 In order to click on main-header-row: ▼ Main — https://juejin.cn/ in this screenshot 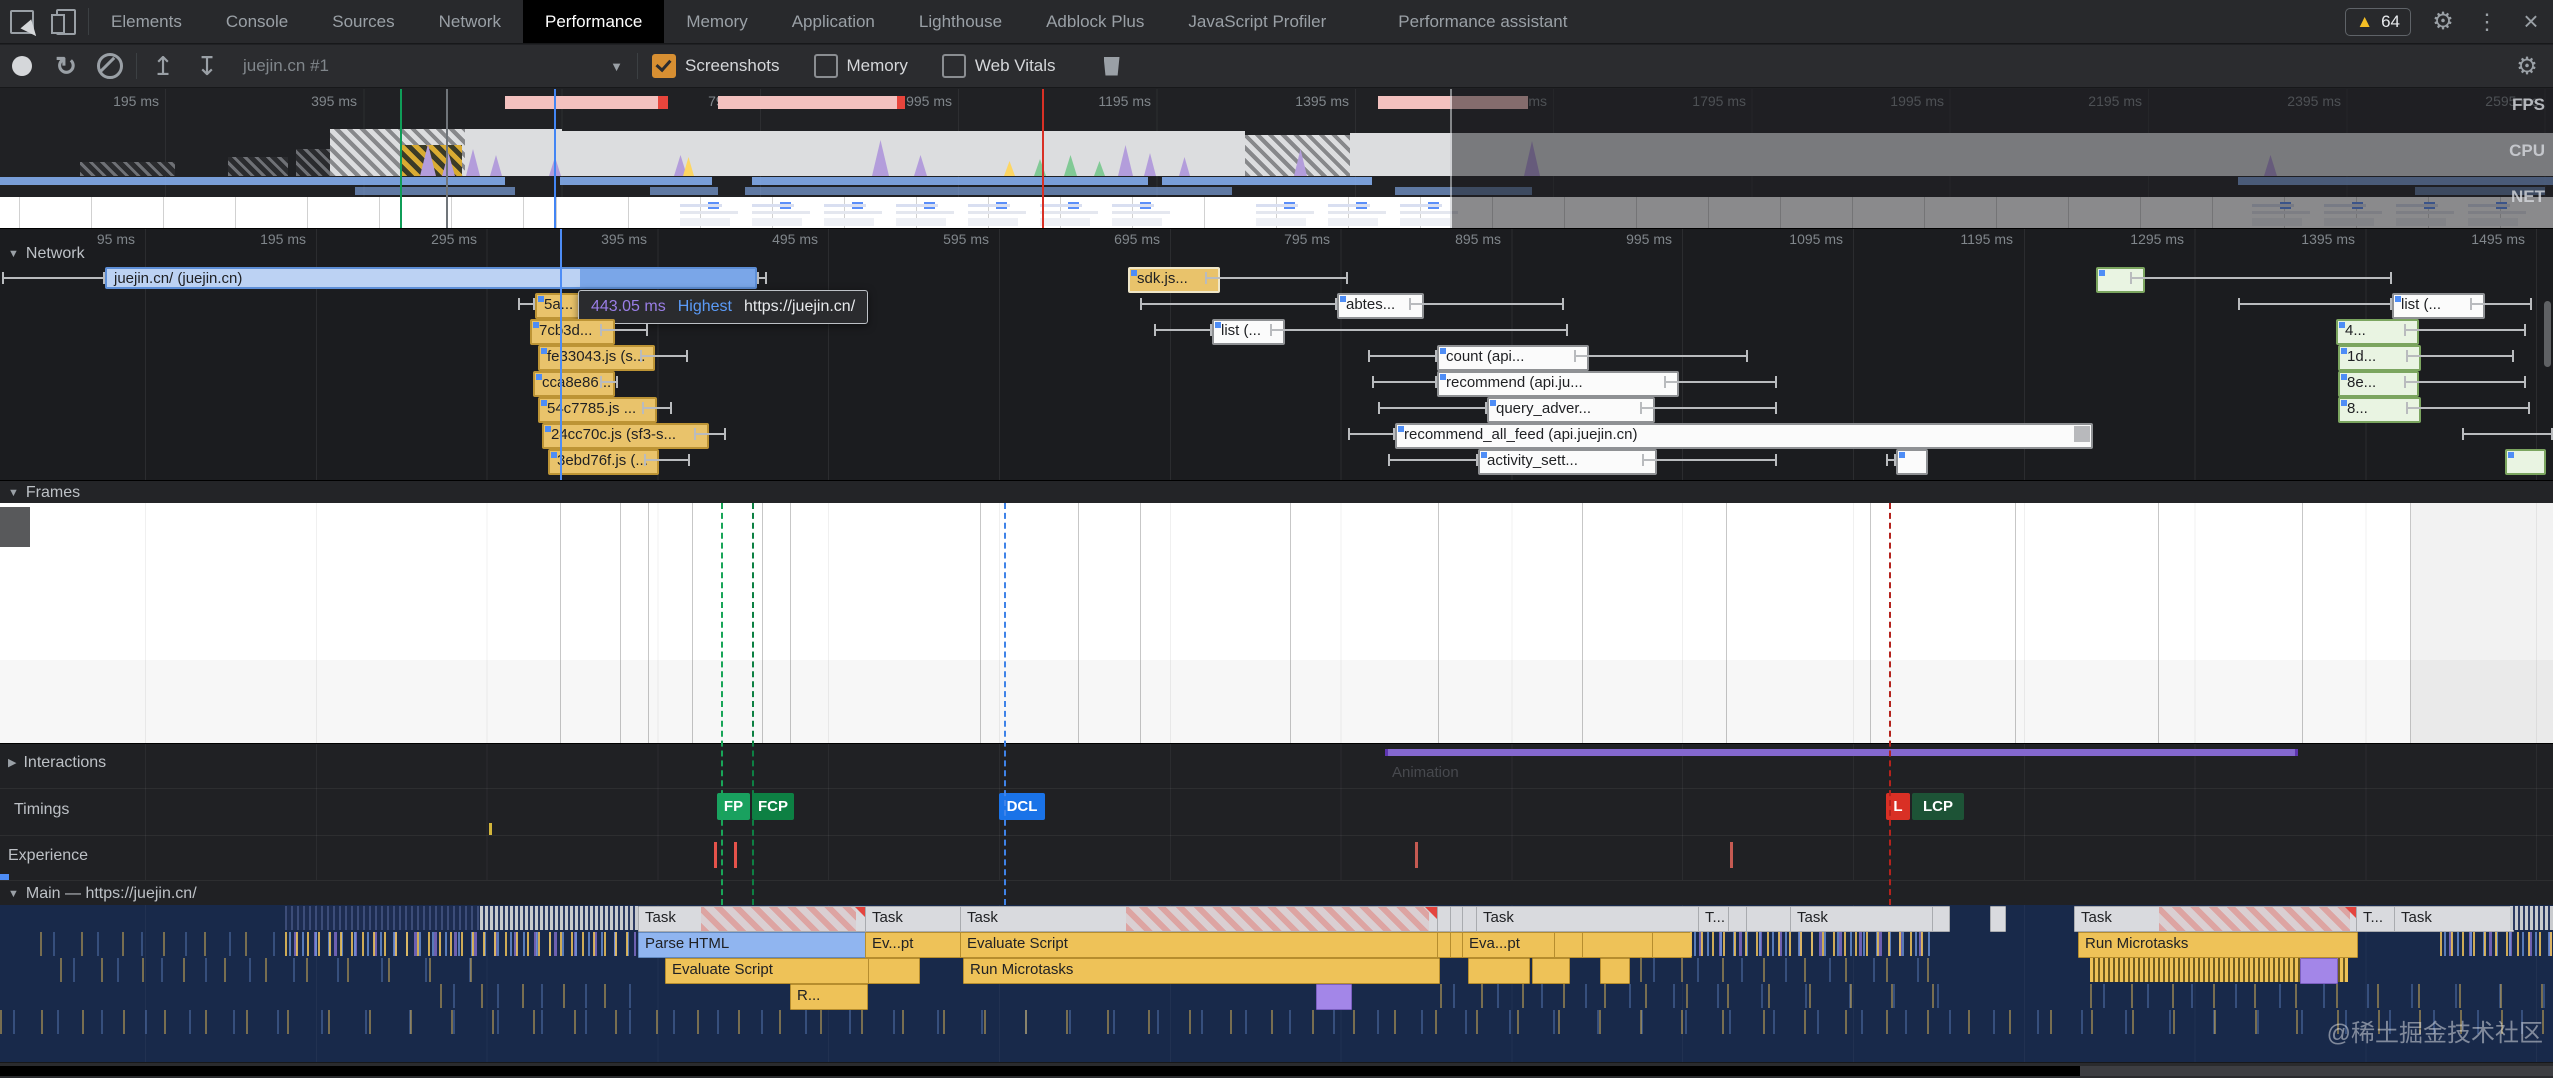, I will do `click(1276, 889)`.